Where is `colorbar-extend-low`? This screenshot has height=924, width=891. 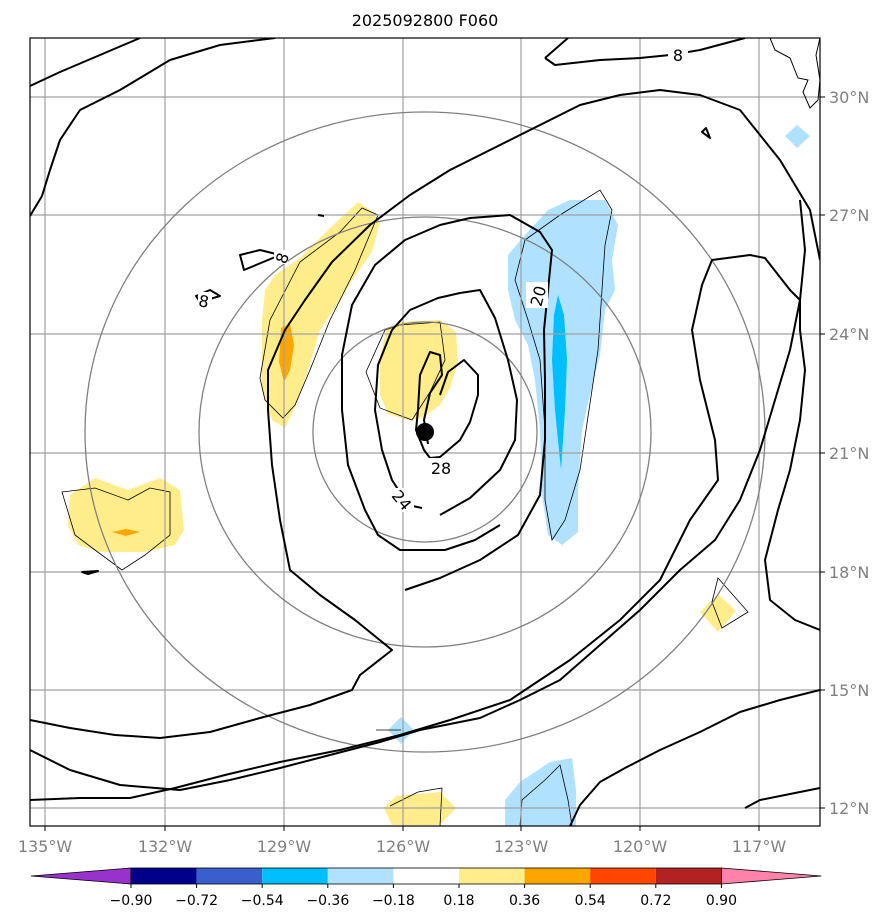 colorbar-extend-low is located at coordinates (81, 876).